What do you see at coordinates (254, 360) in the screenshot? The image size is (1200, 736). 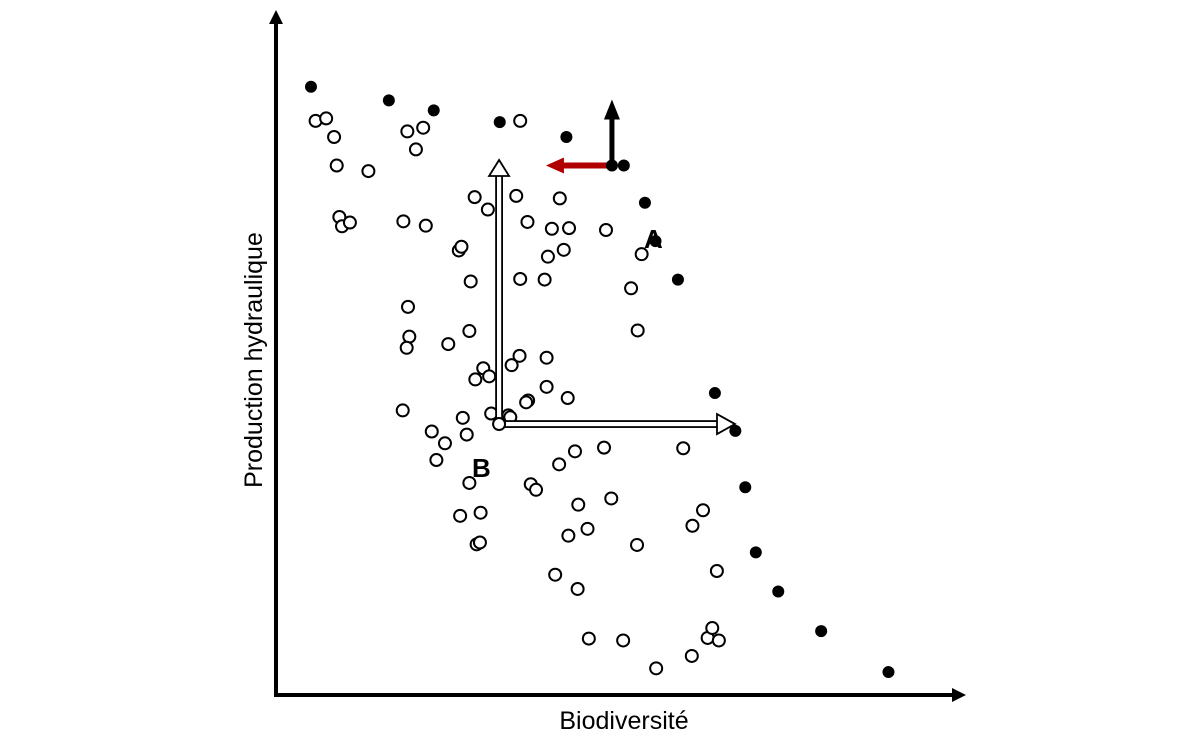 I see `y-axis-title: Production hydraulique` at bounding box center [254, 360].